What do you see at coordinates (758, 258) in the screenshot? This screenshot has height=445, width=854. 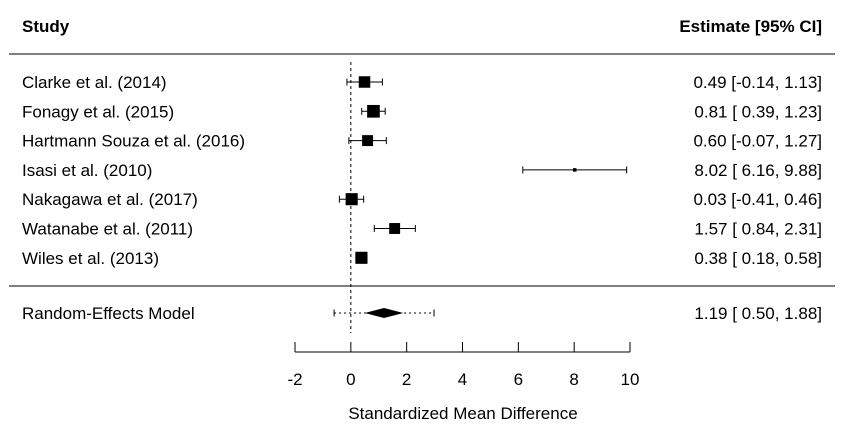 I see `study-estimate-ci: 0.38 [ 0.18, 0.58]` at bounding box center [758, 258].